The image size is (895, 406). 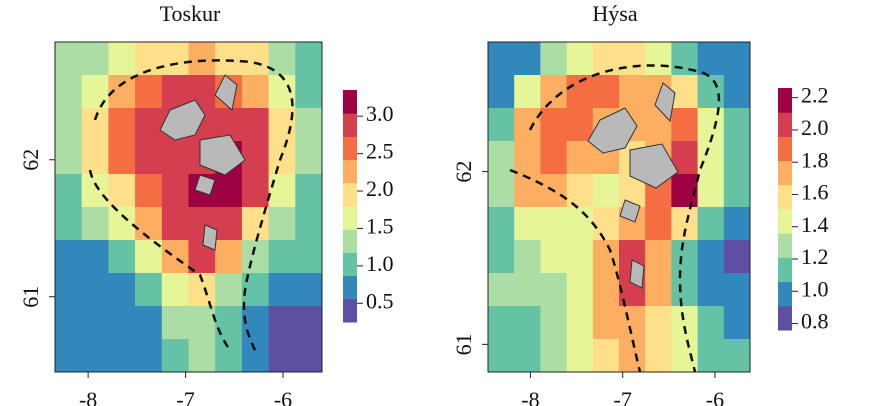 What do you see at coordinates (202, 162) in the screenshot?
I see `islands` at bounding box center [202, 162].